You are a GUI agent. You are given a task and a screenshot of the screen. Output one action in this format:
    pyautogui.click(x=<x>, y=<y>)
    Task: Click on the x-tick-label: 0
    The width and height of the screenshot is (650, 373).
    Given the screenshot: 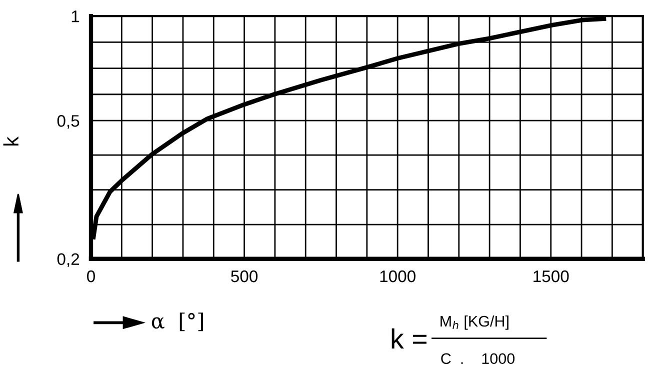 What is the action you would take?
    pyautogui.click(x=91, y=276)
    